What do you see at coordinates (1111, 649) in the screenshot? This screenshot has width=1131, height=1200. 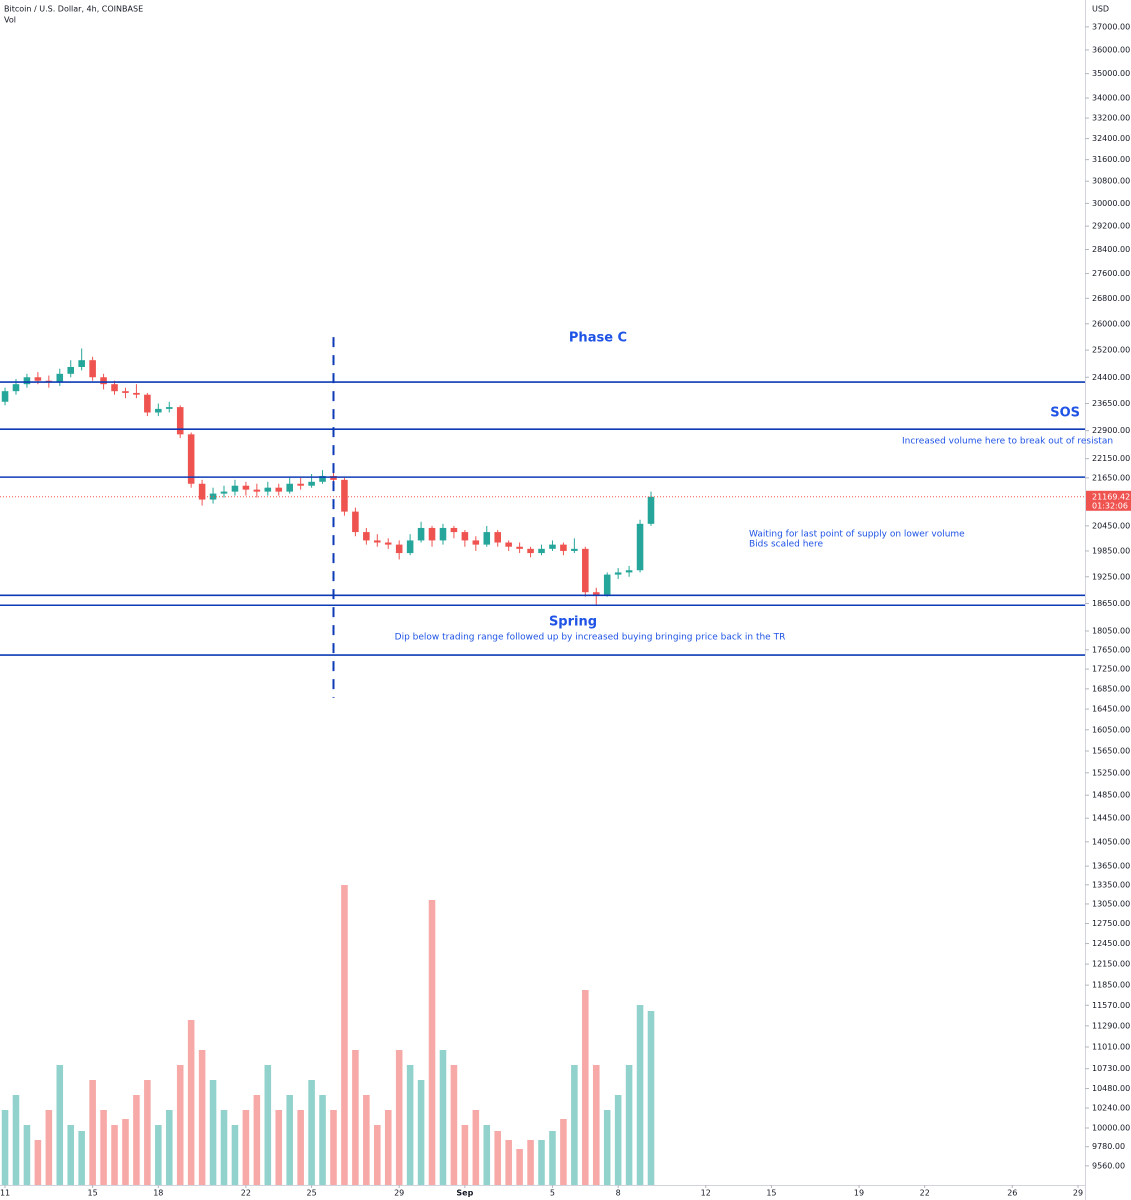 I see `y-tick-label: 17650.00` at bounding box center [1111, 649].